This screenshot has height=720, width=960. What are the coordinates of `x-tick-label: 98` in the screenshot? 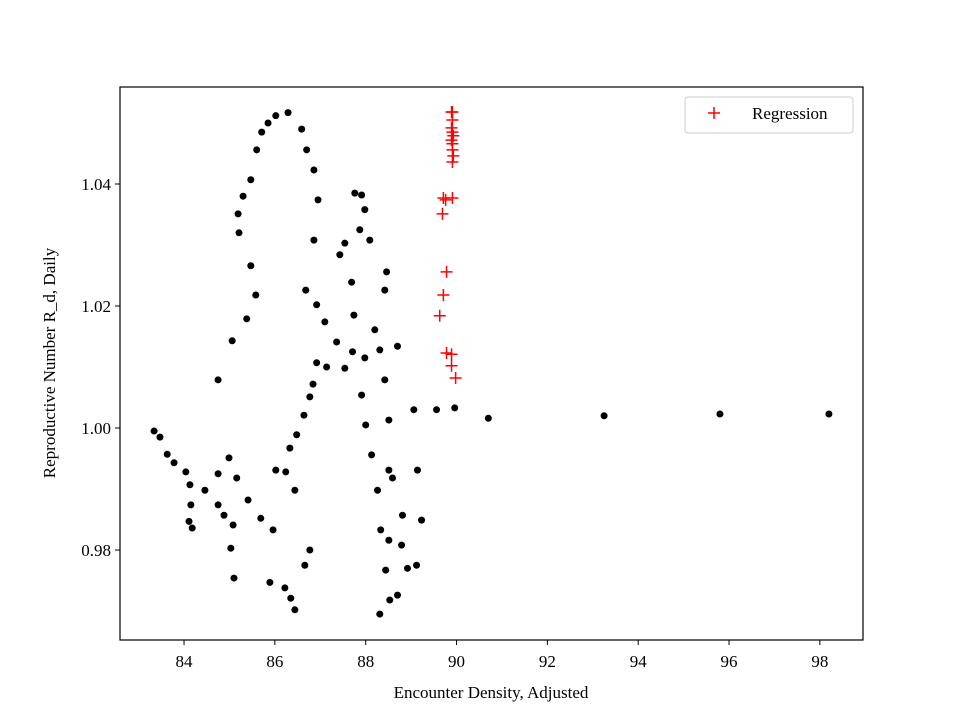 It's located at (819, 661).